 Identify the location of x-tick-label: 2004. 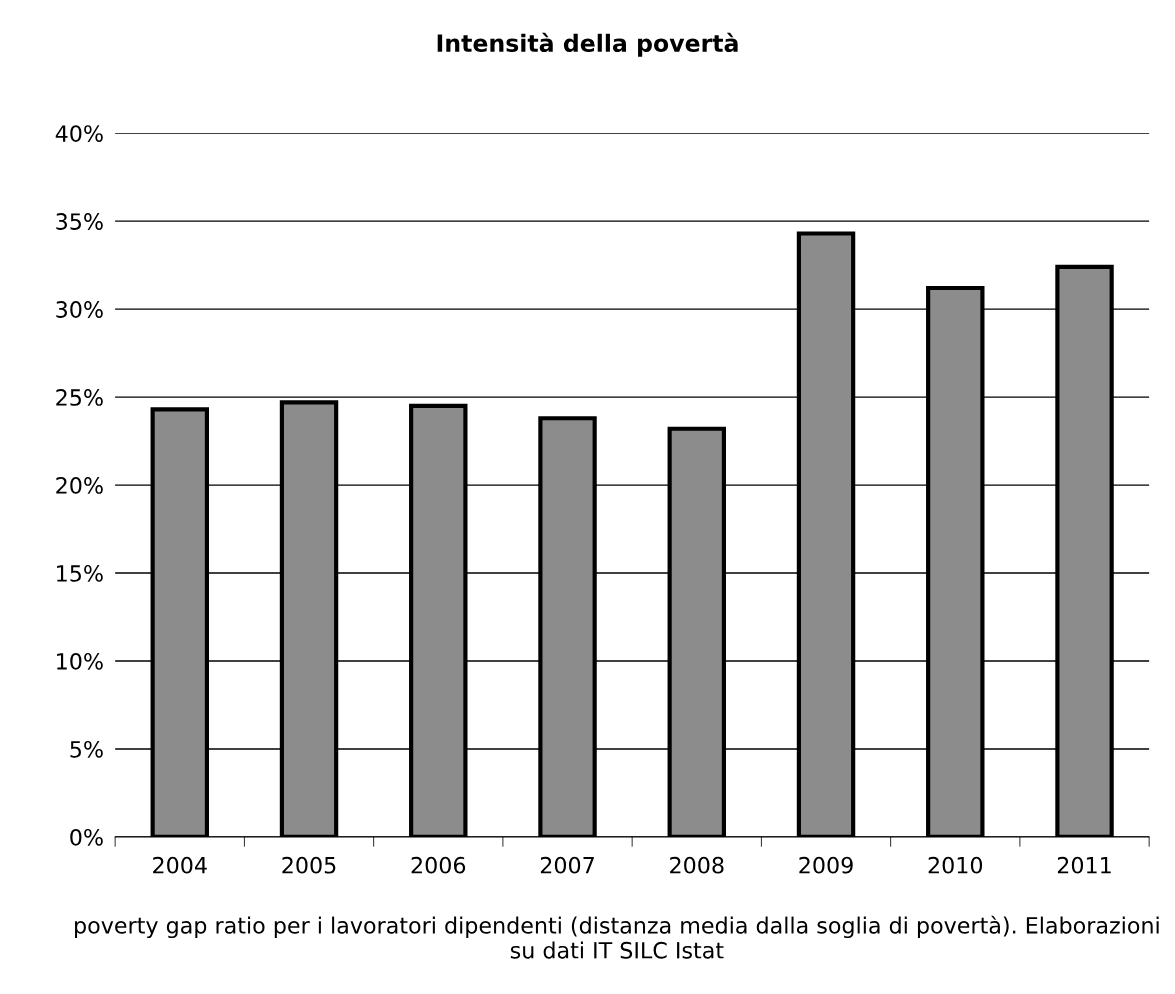
(180, 865).